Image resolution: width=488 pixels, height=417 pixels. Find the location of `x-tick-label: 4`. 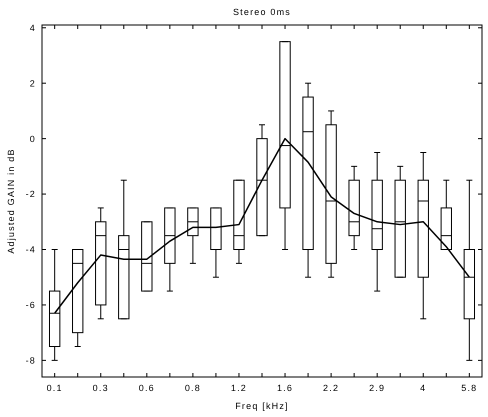

x-tick-label: 4 is located at coordinates (423, 388).